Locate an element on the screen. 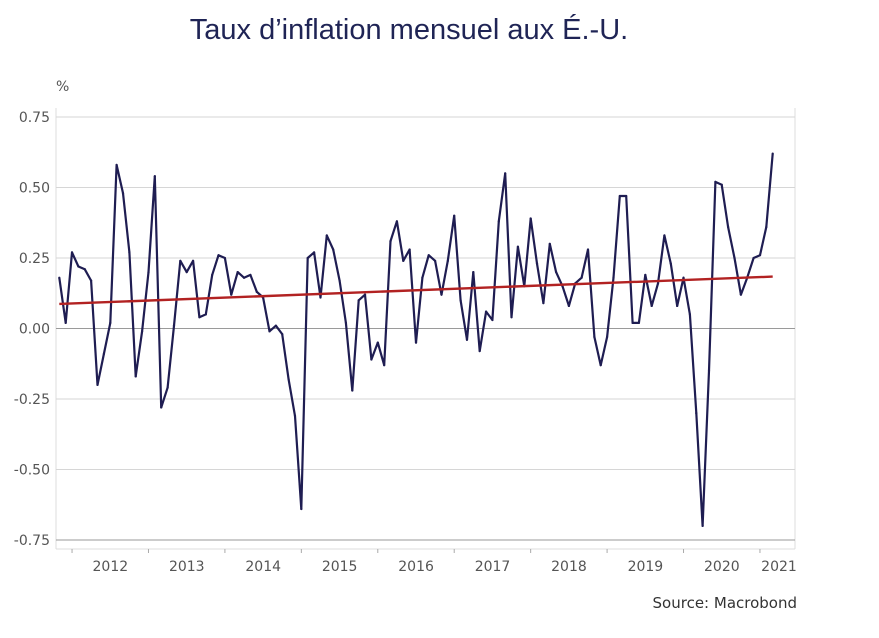  x-tick-label: 2013 is located at coordinates (187, 567).